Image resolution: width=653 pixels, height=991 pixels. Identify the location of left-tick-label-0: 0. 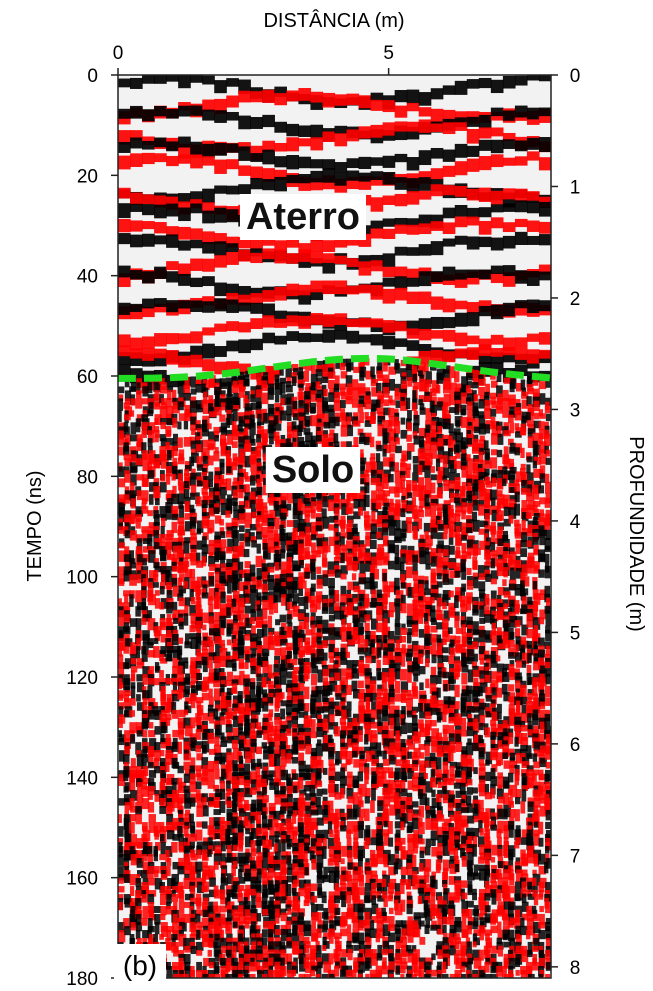
(92, 76).